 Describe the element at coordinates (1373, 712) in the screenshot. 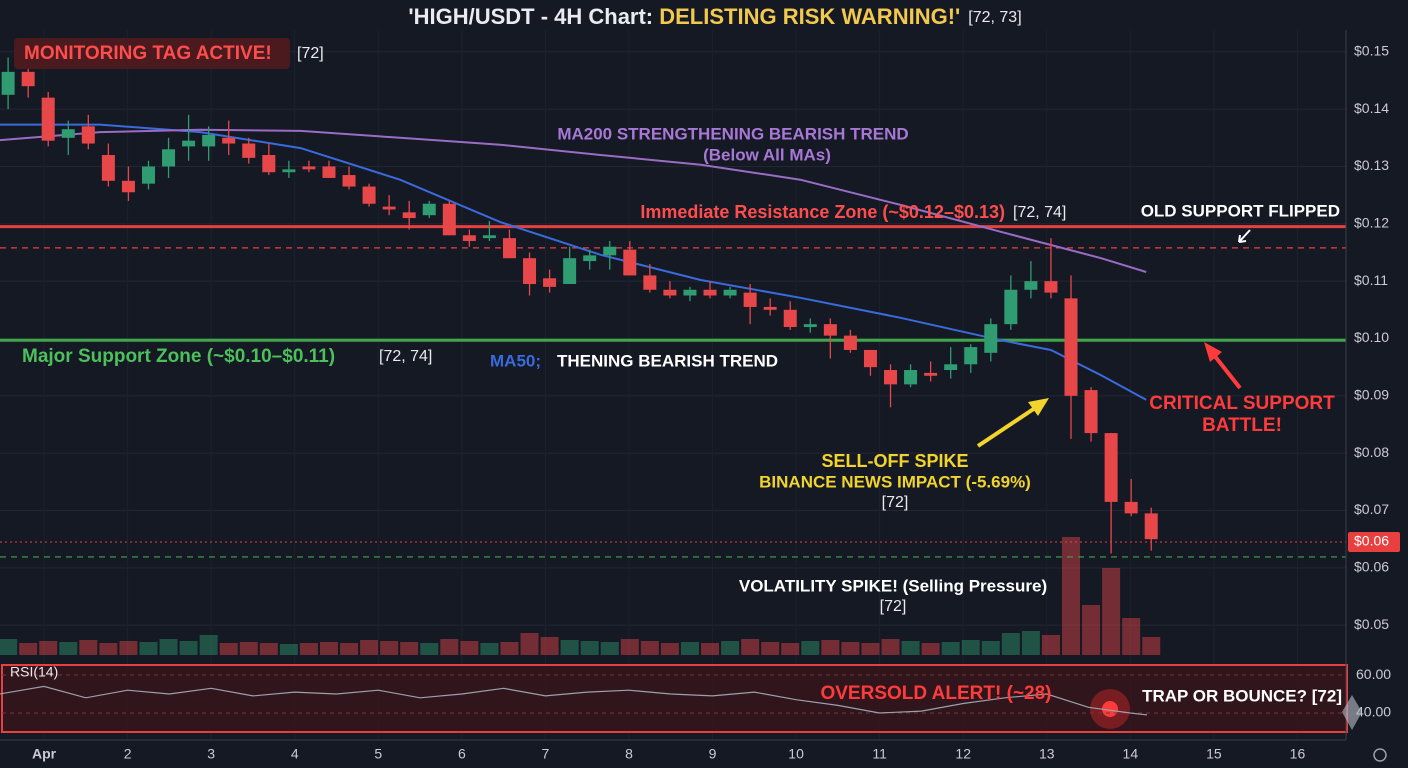

I see `rsi-tick-label: 40.00` at that location.